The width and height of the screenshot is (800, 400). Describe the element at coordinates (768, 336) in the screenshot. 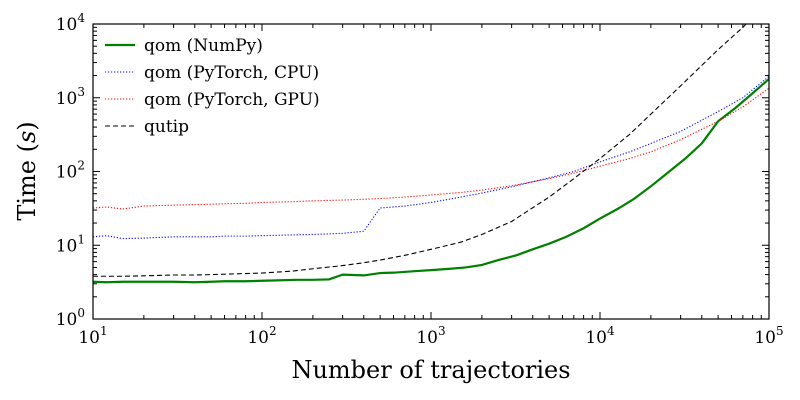

I see `x-tick-label: 10⁵` at that location.